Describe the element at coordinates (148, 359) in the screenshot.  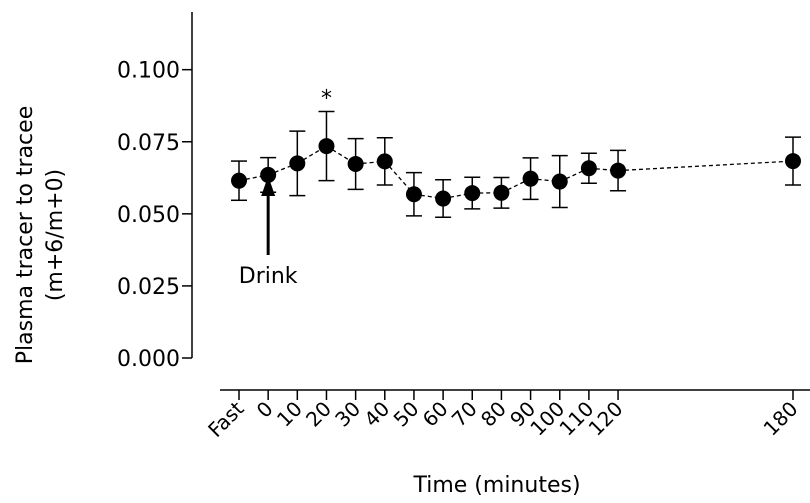
I see `y-tick-label: 0.000` at that location.